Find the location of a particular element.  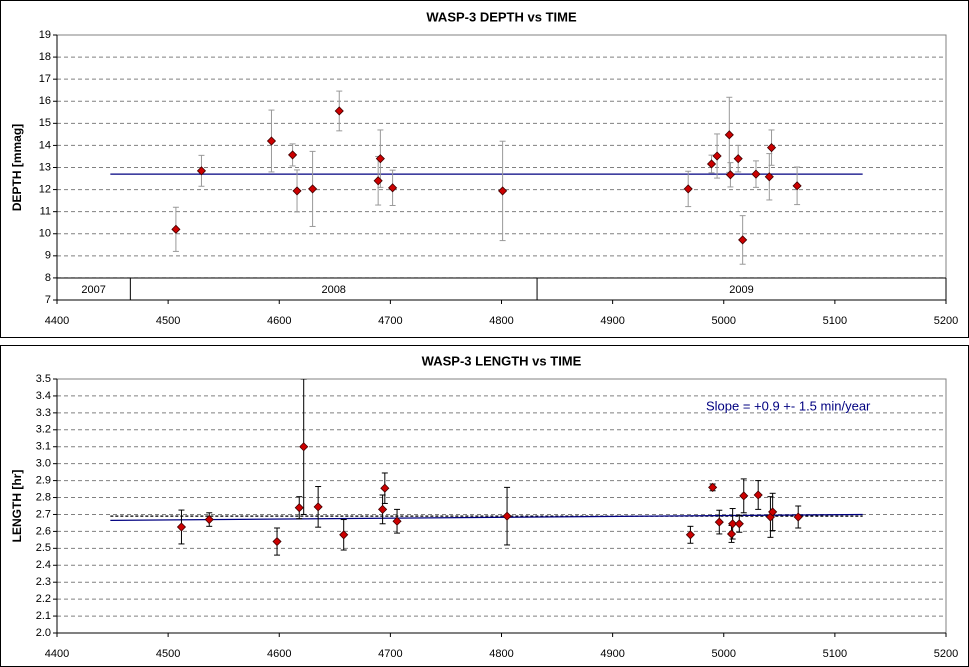

y-tick-label: 13 is located at coordinates (45, 167).